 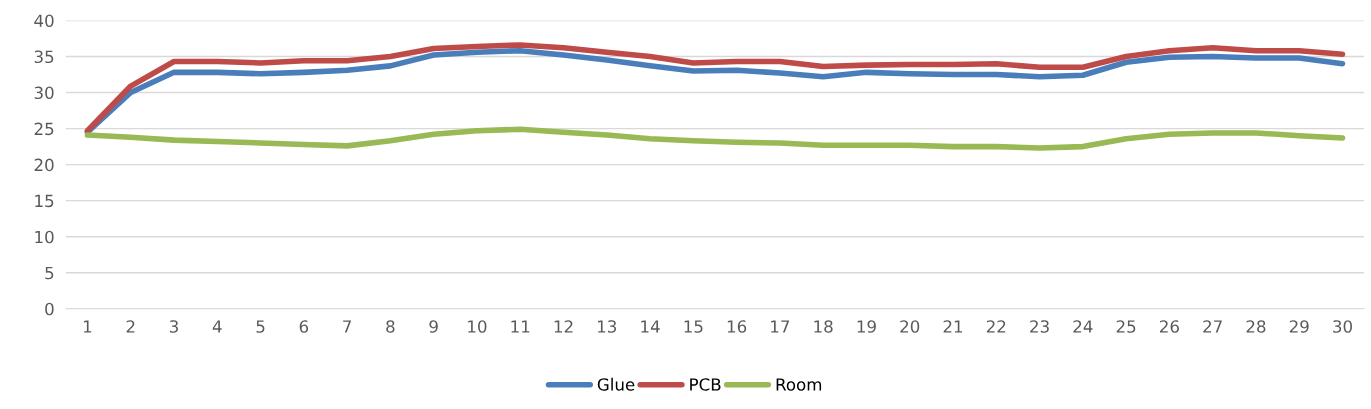 I want to click on y-tick-label: 30, so click(x=44, y=93).